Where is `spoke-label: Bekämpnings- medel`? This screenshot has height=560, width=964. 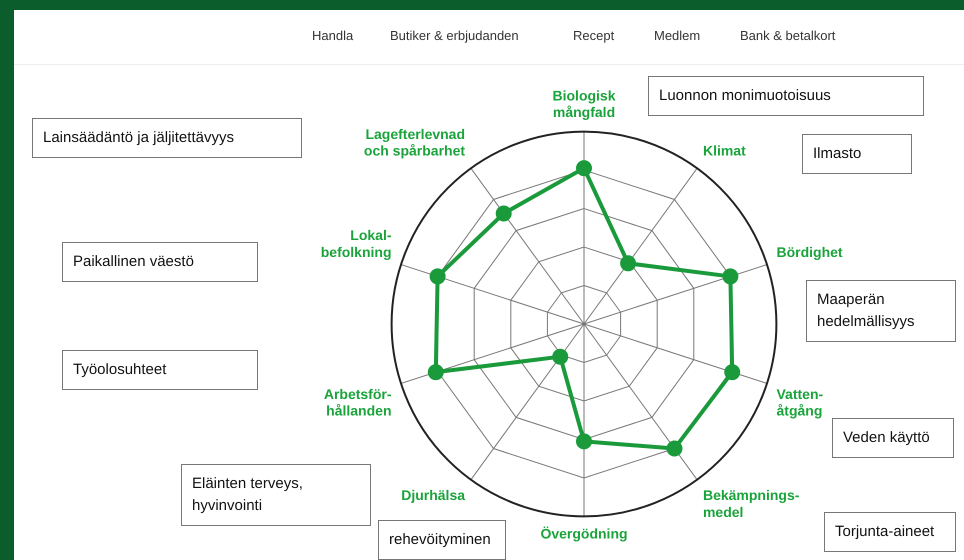
spoke-label: Bekämpnings- medel is located at coordinates (751, 503).